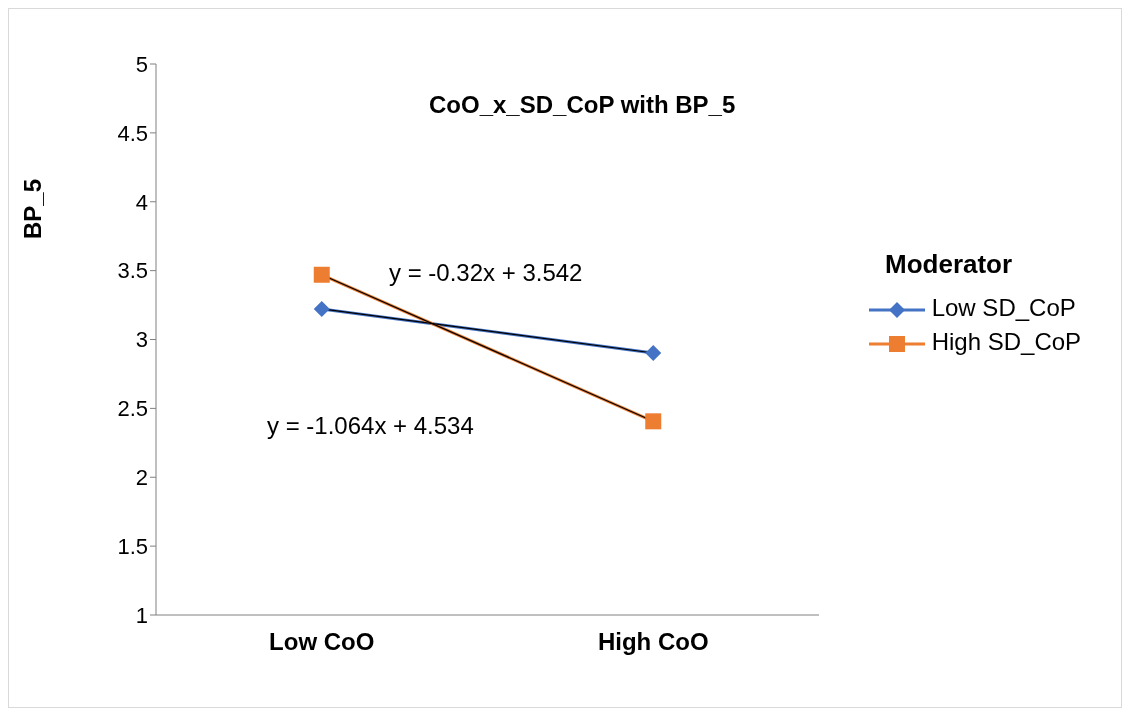 This screenshot has width=1130, height=715. I want to click on y-tick-label: 3, so click(141, 340).